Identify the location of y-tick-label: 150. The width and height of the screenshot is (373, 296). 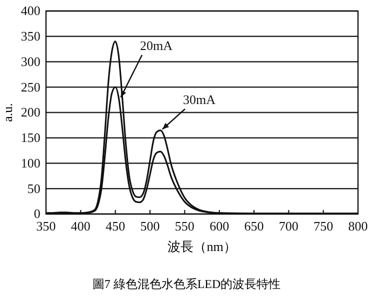
(30, 138).